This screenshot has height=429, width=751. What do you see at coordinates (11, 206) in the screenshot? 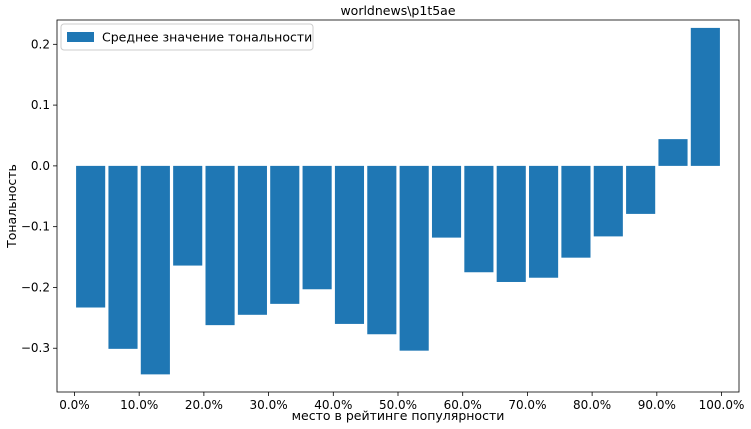
I see `y-axis-label: Тональность` at bounding box center [11, 206].